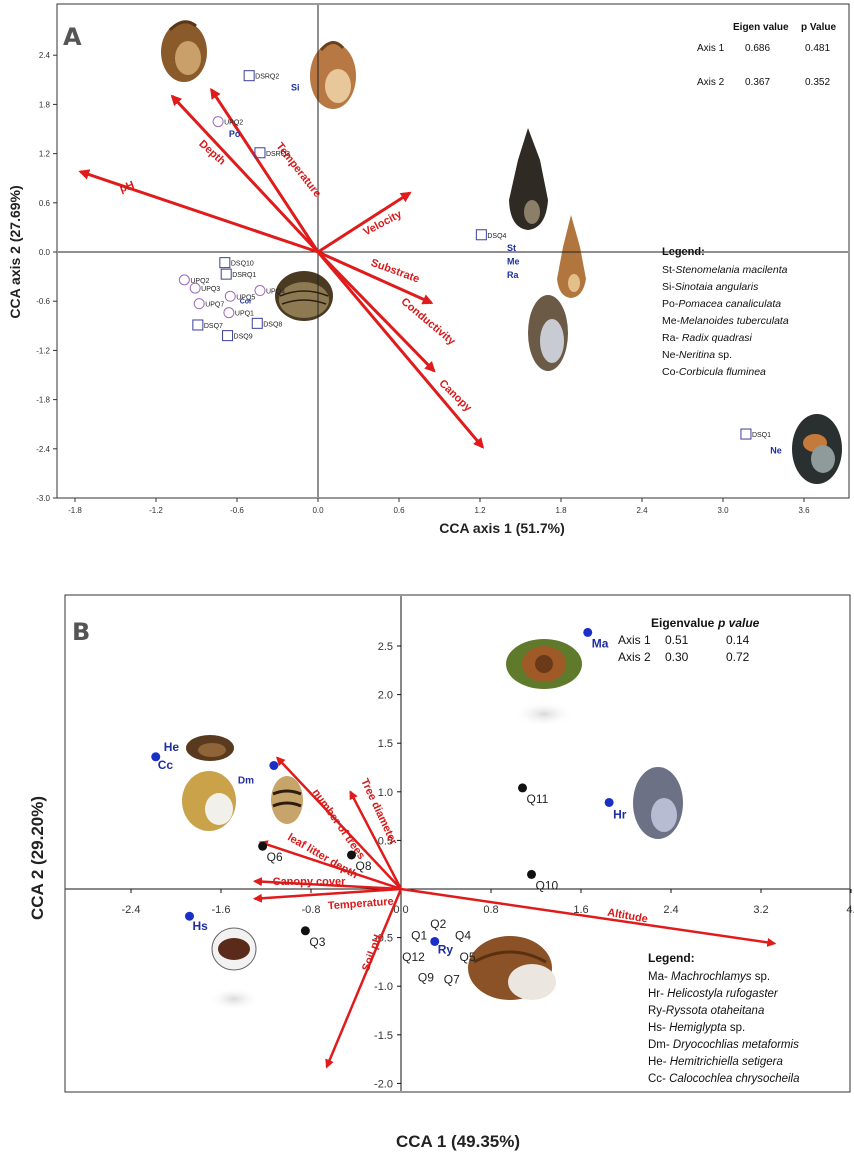 This screenshot has height=1153, width=854. I want to click on panel-b-y-tick-label: 0.5, so click(385, 841).